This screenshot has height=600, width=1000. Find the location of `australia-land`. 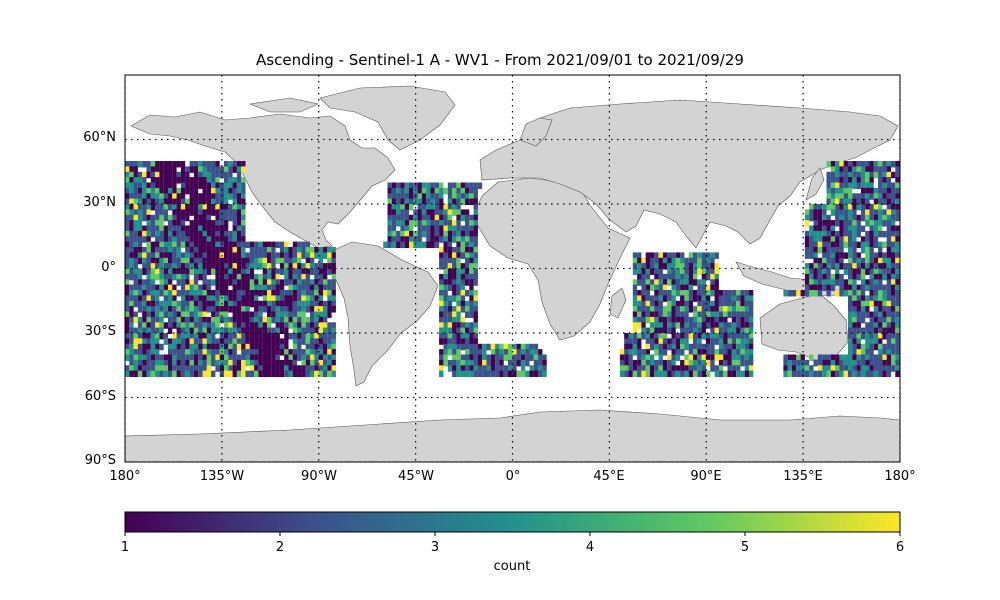

australia-land is located at coordinates (804, 327).